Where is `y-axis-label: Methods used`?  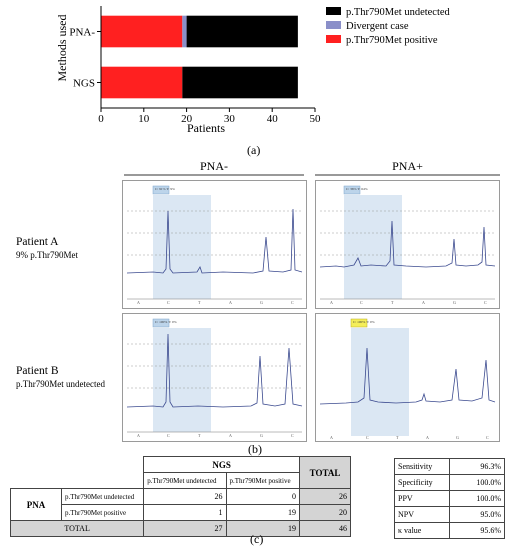
y-axis-label: Methods used is located at coordinates (62, 48).